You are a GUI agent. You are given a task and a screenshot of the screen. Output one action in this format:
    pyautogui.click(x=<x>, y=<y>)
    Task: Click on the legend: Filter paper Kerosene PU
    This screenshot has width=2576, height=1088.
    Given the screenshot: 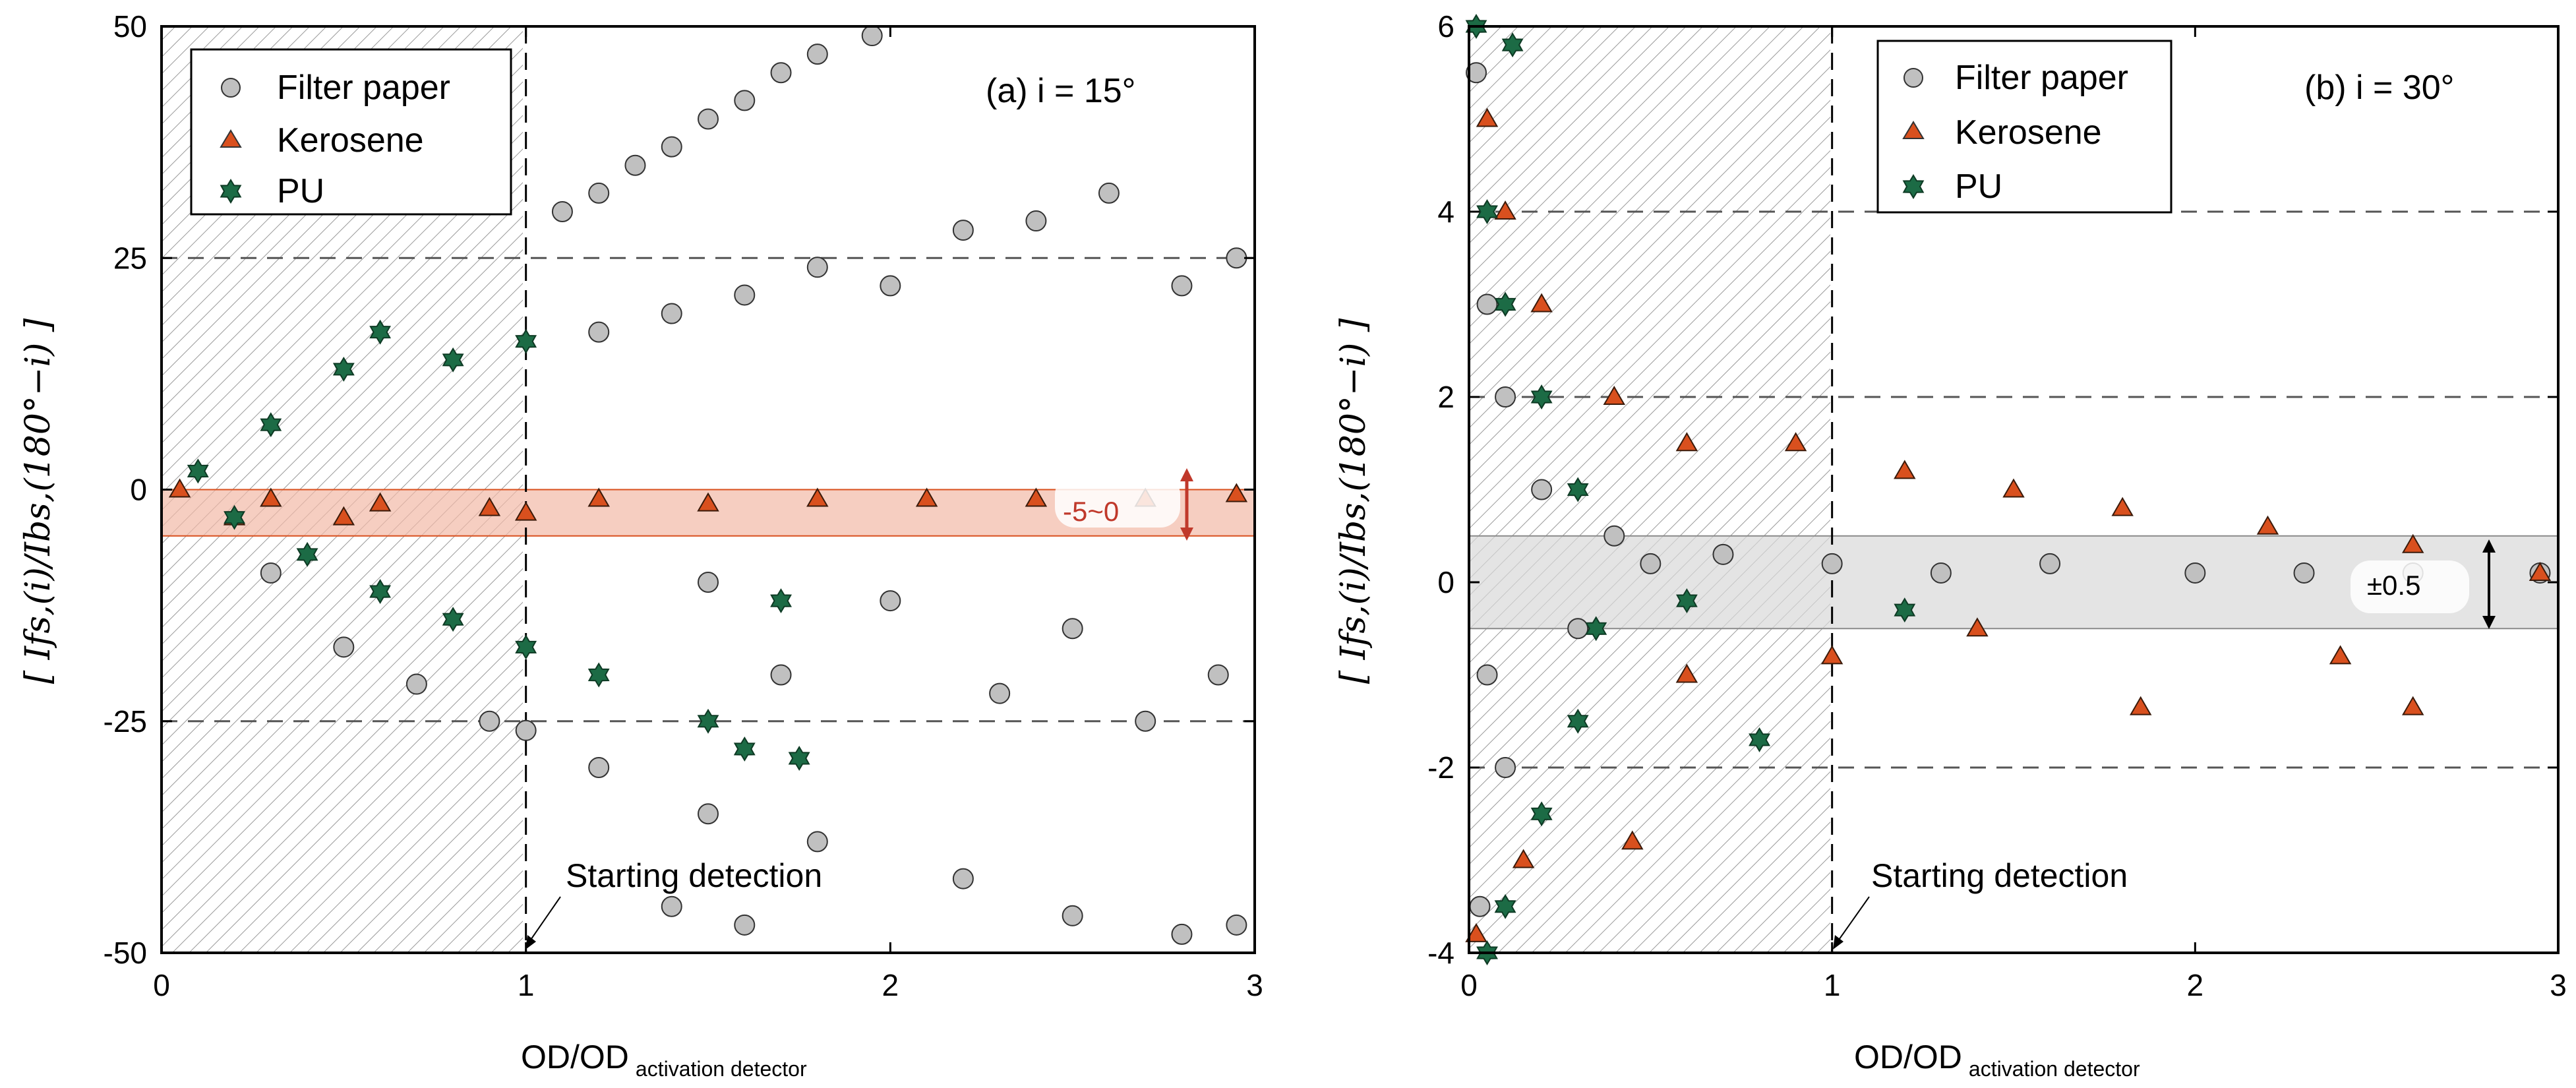 What is the action you would take?
    pyautogui.click(x=2024, y=127)
    